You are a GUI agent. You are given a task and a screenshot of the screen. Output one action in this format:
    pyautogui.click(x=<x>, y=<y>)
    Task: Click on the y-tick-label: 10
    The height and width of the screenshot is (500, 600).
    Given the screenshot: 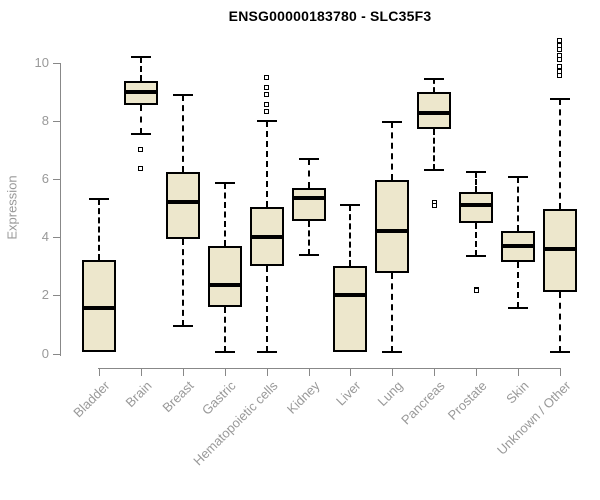 What is the action you would take?
    pyautogui.click(x=41, y=62)
    